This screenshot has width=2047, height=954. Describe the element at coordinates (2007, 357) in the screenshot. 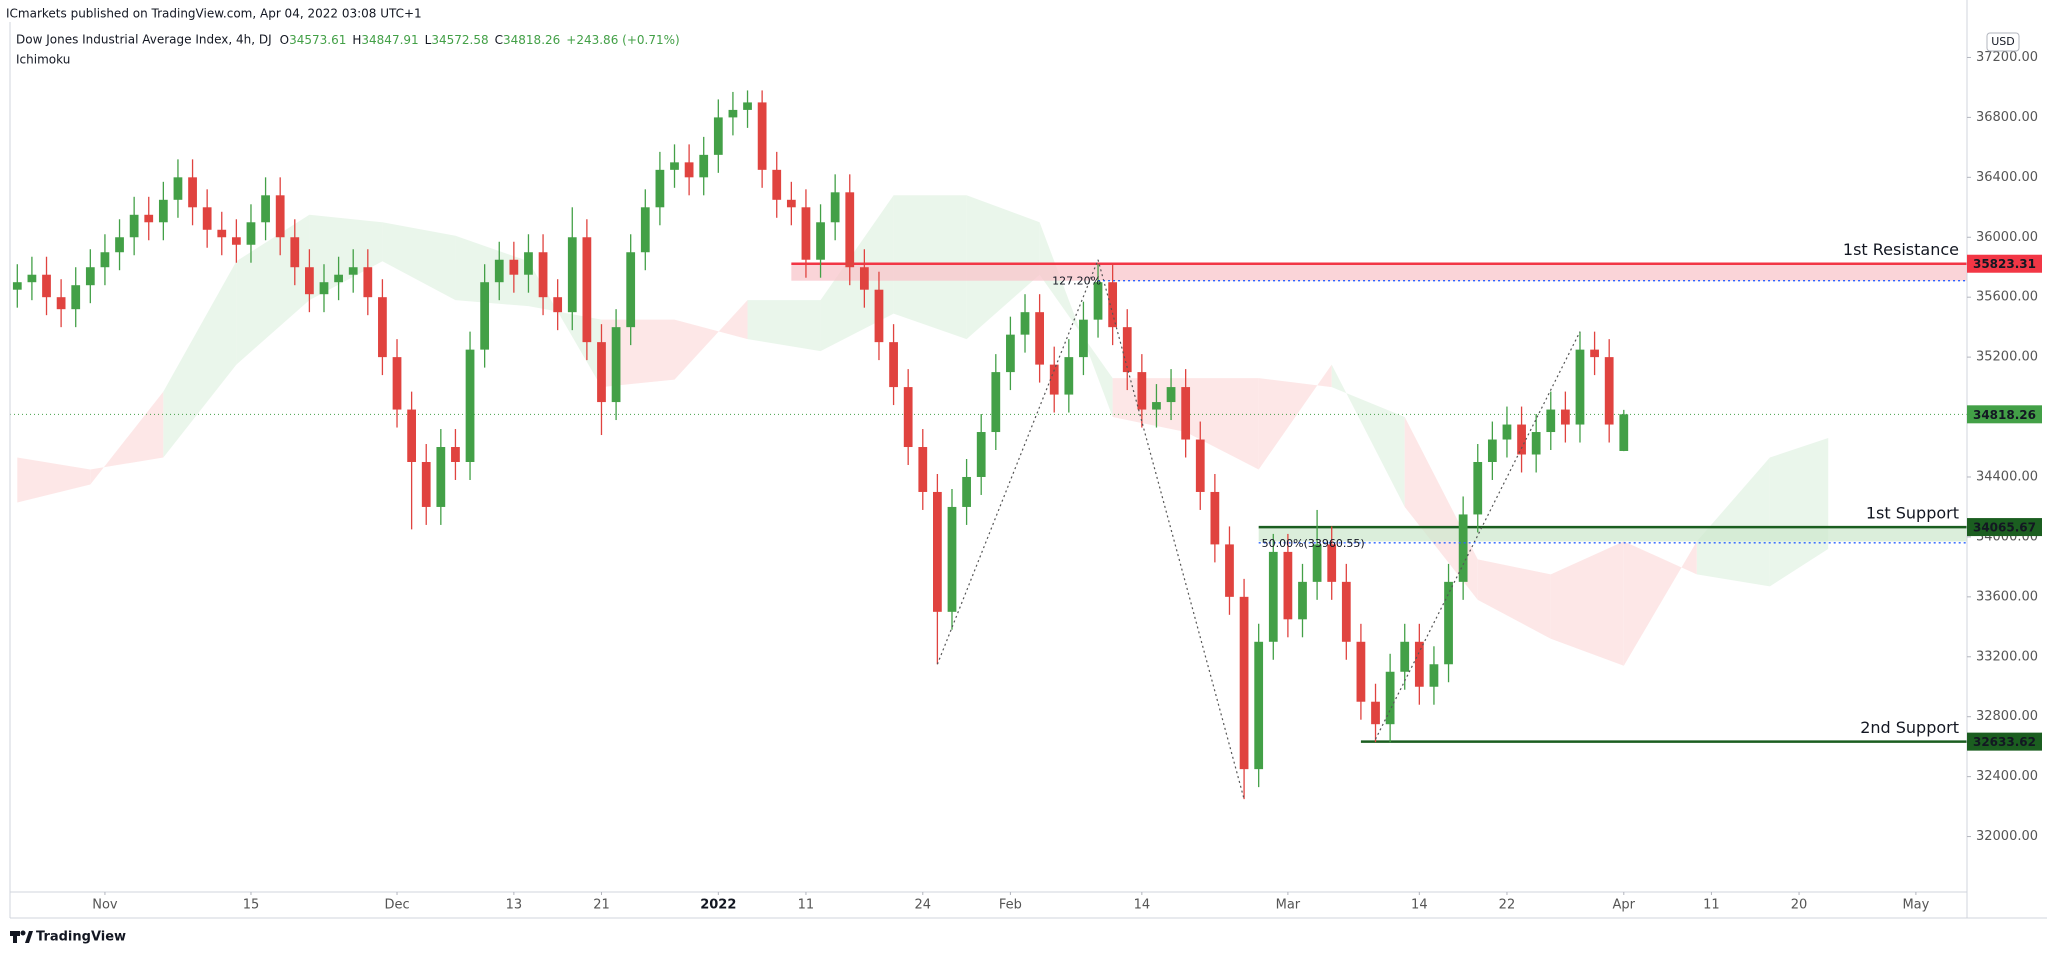

I see `y-tick-label: 35200.00` at that location.